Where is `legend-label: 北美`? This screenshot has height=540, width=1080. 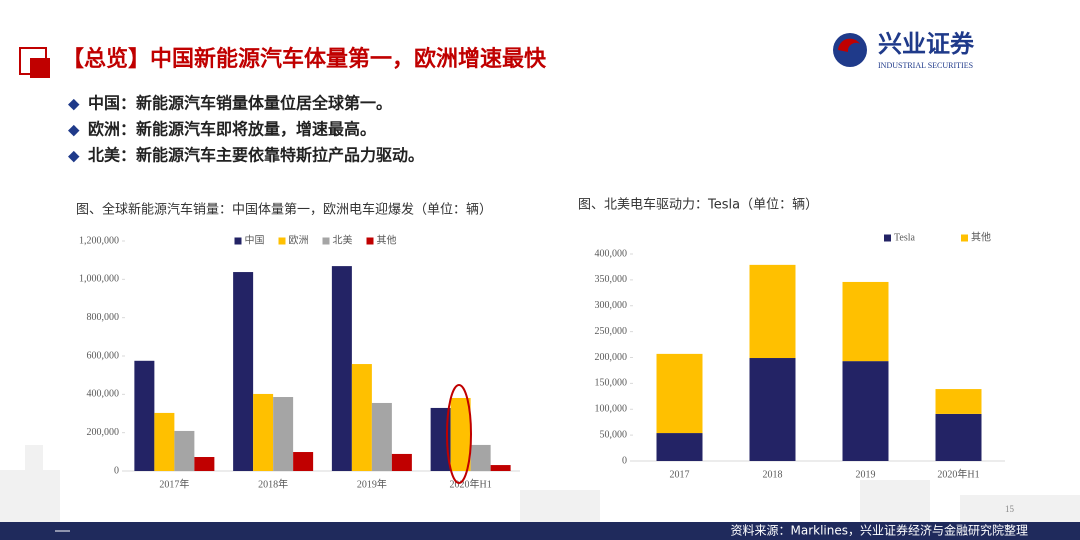
legend-label: 北美 is located at coordinates (343, 239).